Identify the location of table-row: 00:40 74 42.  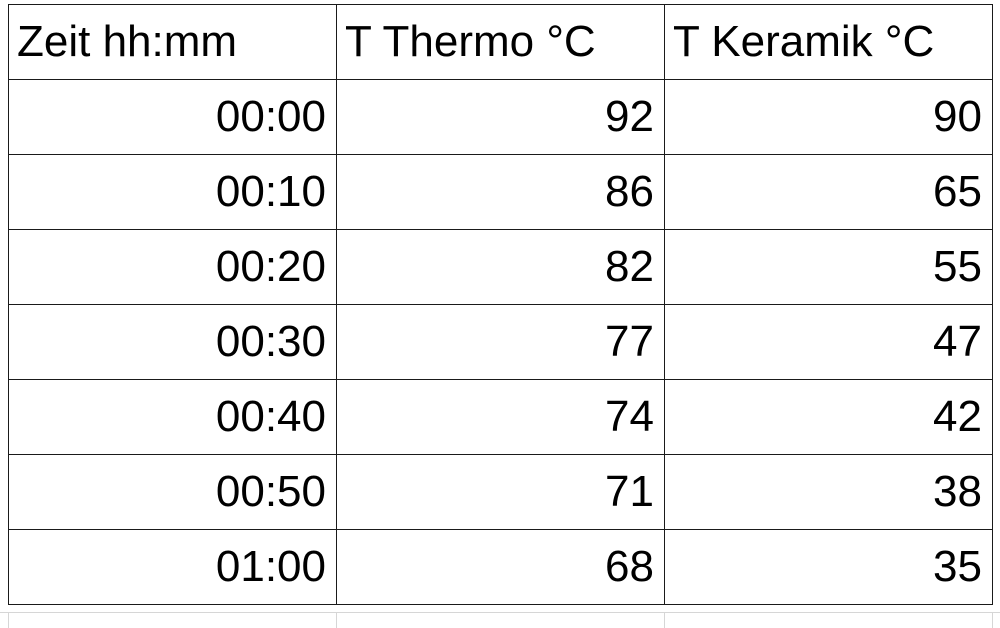
(500, 417).